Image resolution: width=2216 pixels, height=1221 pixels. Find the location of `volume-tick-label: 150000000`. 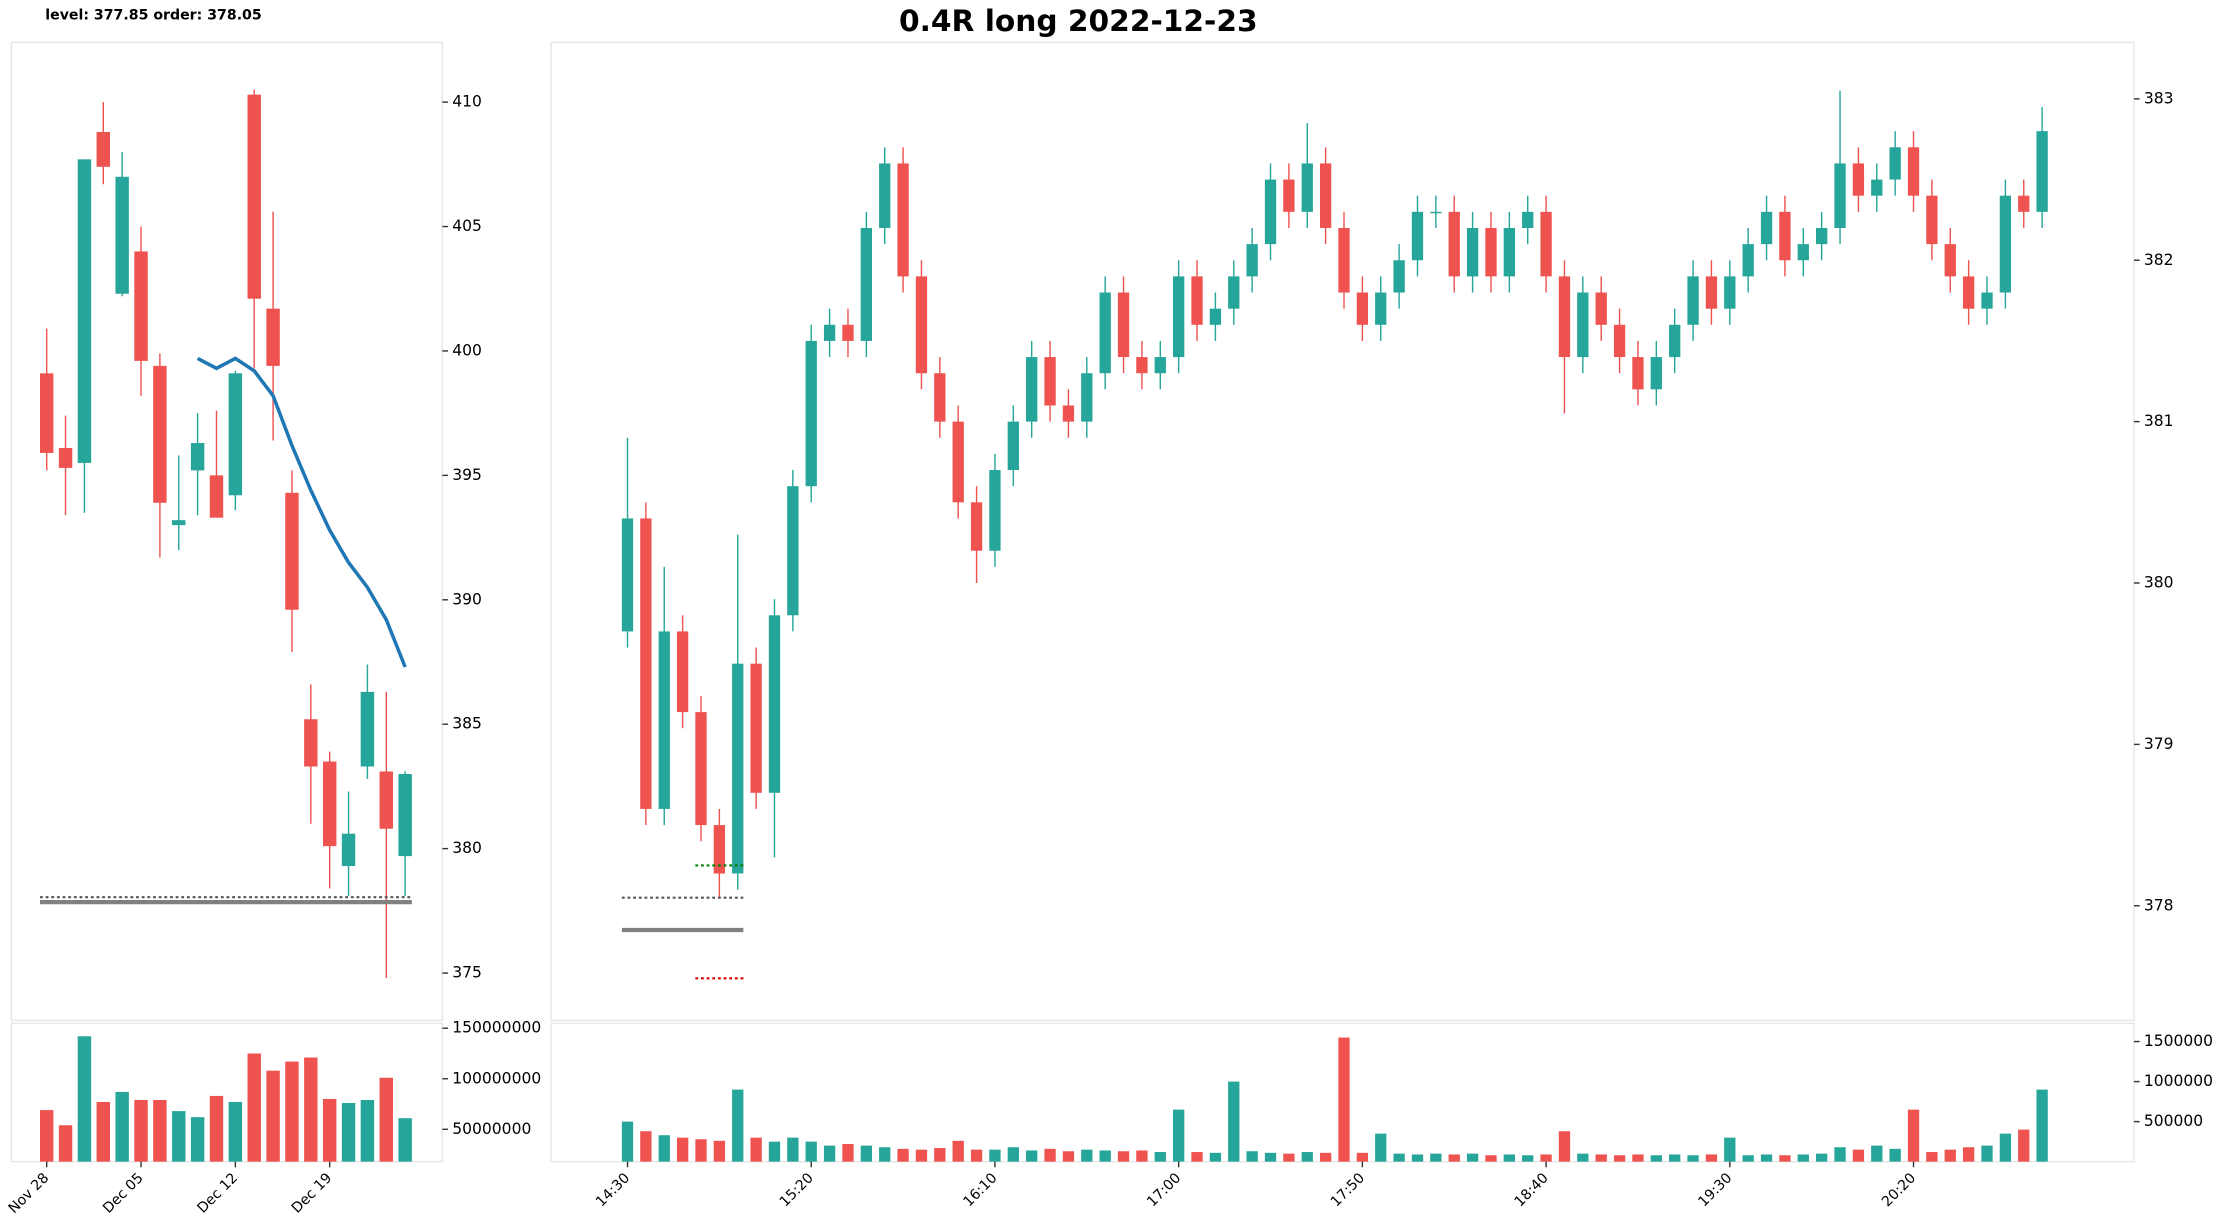

volume-tick-label: 150000000 is located at coordinates (496, 1028).